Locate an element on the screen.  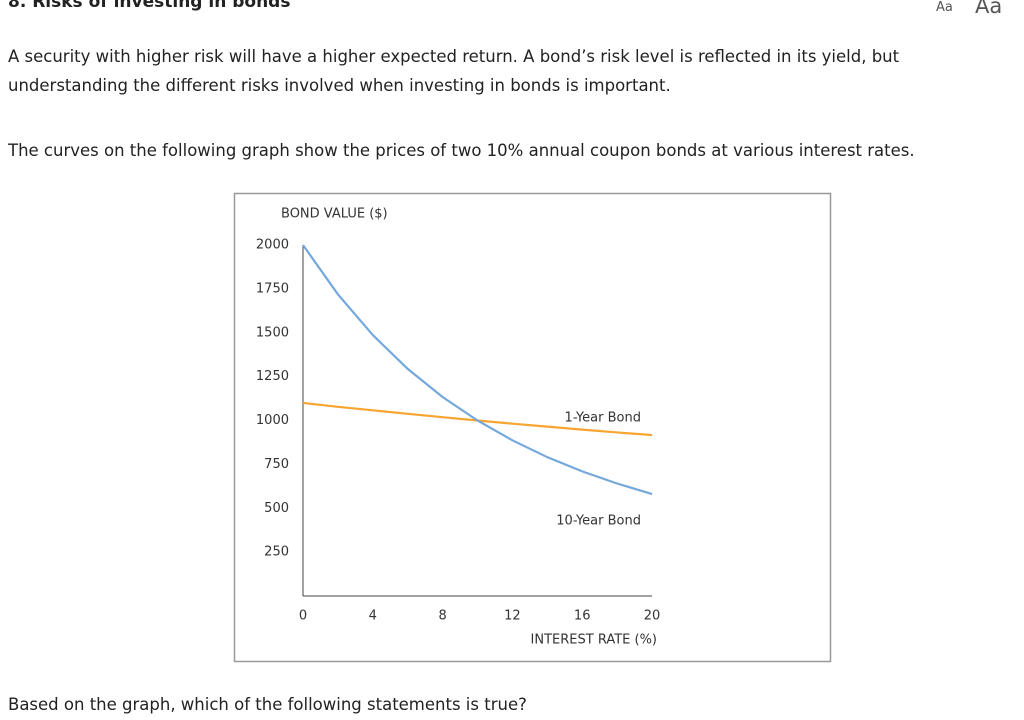
x-axis-label: INTEREST RATE (%) is located at coordinates (594, 640).